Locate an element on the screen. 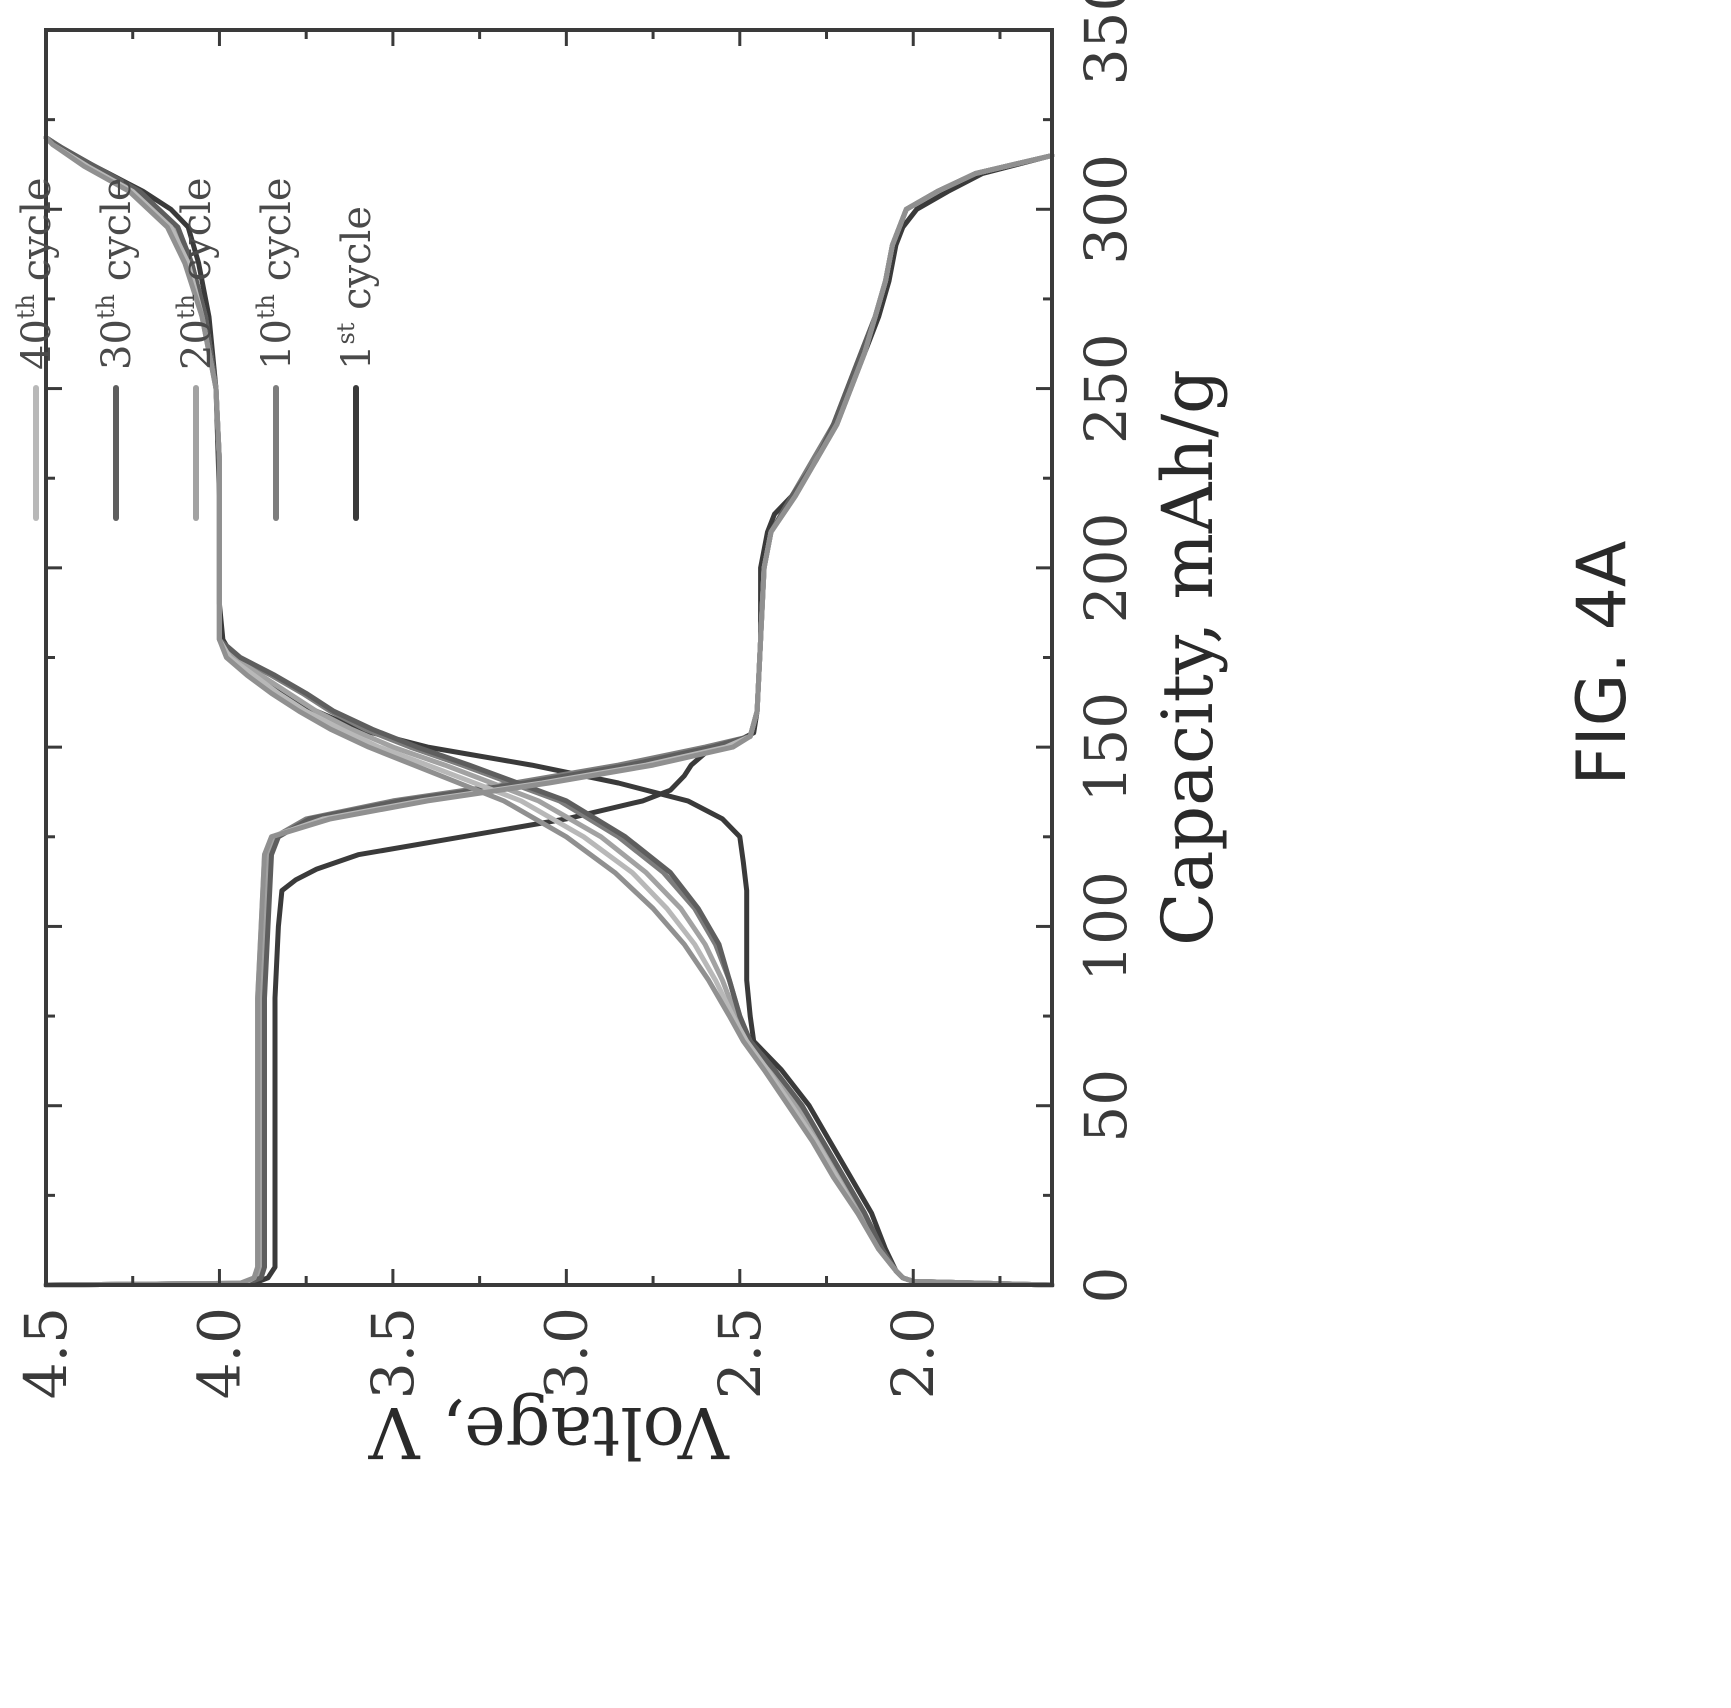  y-tick-label: 2.5 is located at coordinates (740, 1353).